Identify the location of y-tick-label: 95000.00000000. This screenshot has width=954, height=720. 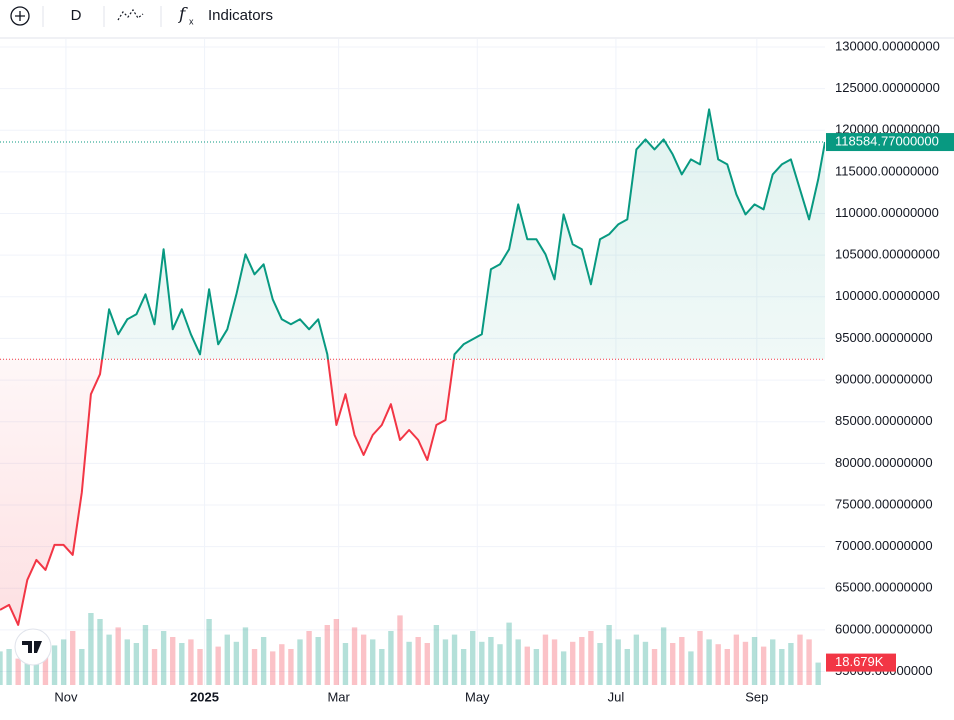
(884, 337).